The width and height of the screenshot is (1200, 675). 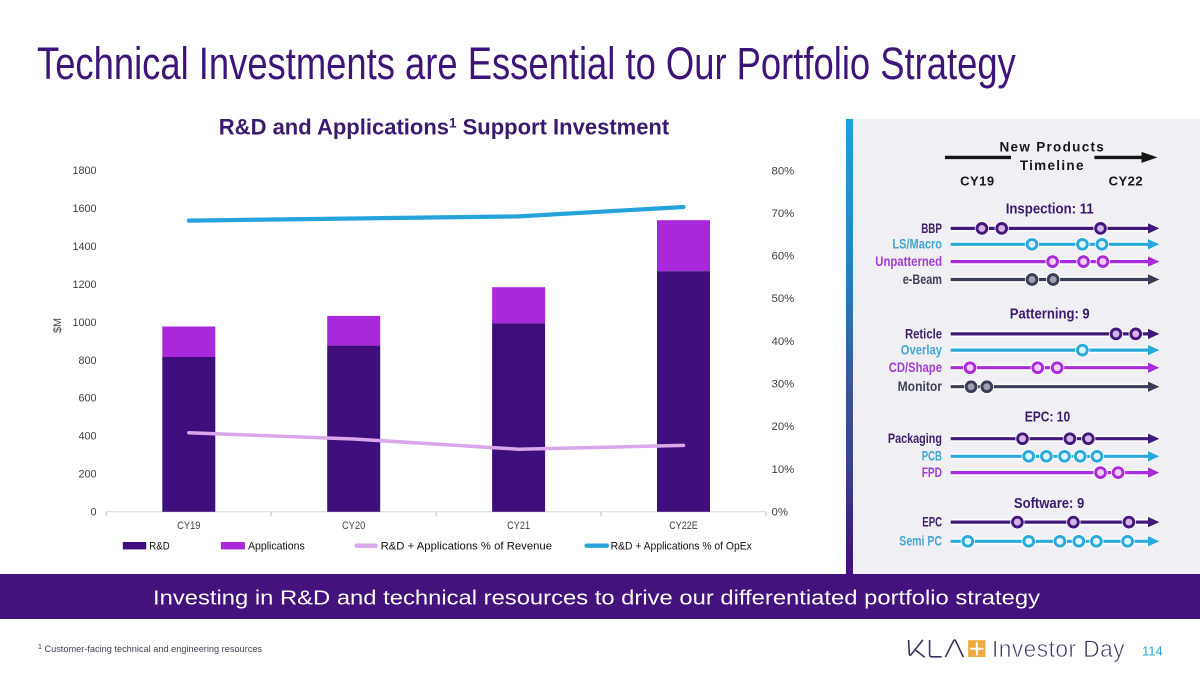 What do you see at coordinates (276, 547) in the screenshot?
I see `svg-text: Applications` at bounding box center [276, 547].